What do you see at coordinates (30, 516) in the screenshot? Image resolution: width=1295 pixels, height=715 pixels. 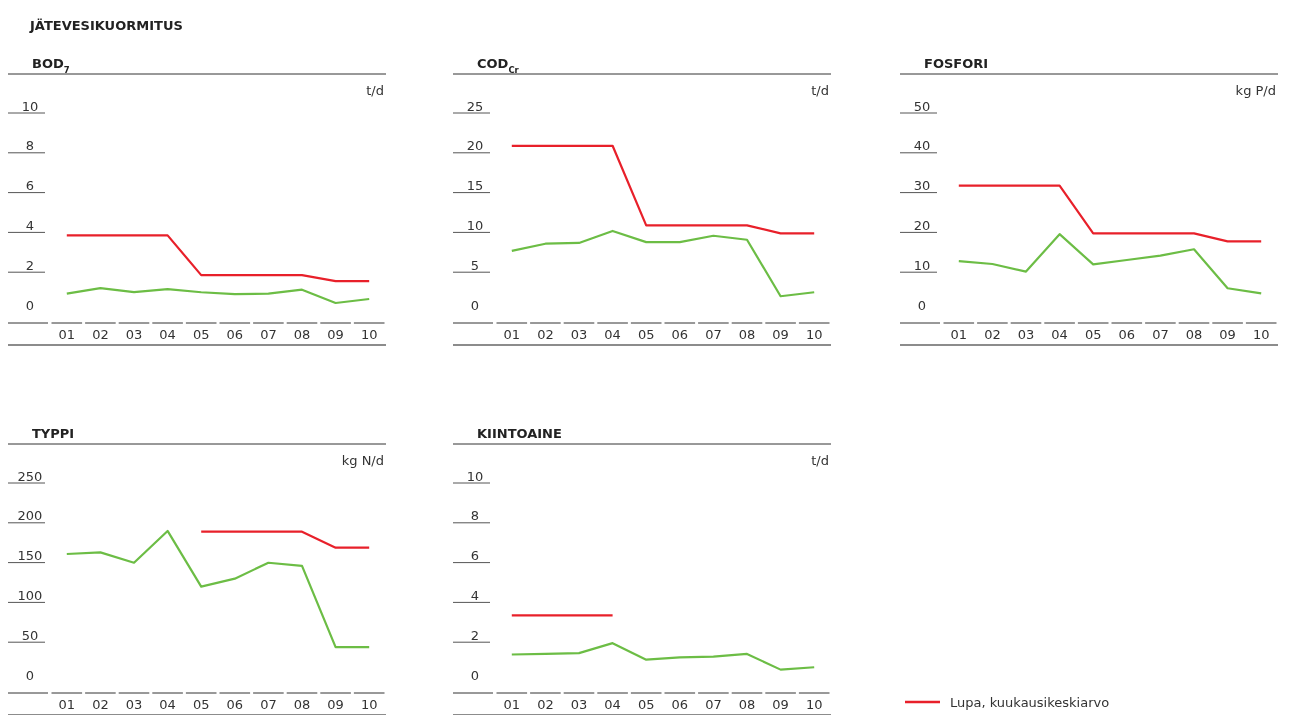 I see `y-tick-label: 200` at bounding box center [30, 516].